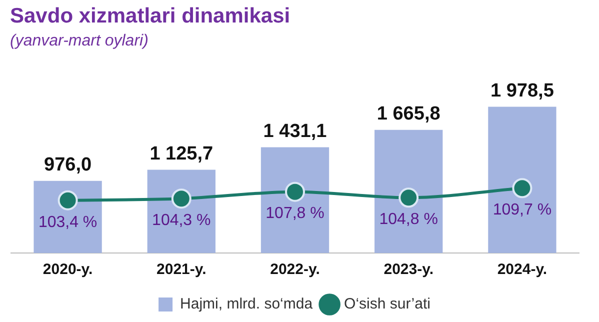  What do you see at coordinates (409, 269) in the screenshot?
I see `x-tick-label: 2023-y.` at bounding box center [409, 269].